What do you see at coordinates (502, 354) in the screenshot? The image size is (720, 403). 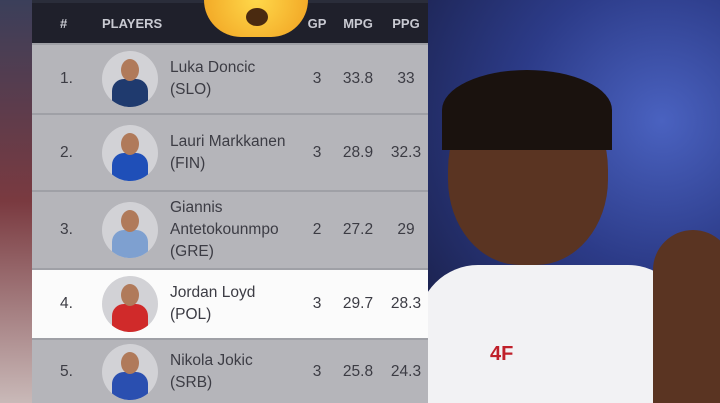 I see `jersey-logo: 4F` at bounding box center [502, 354].